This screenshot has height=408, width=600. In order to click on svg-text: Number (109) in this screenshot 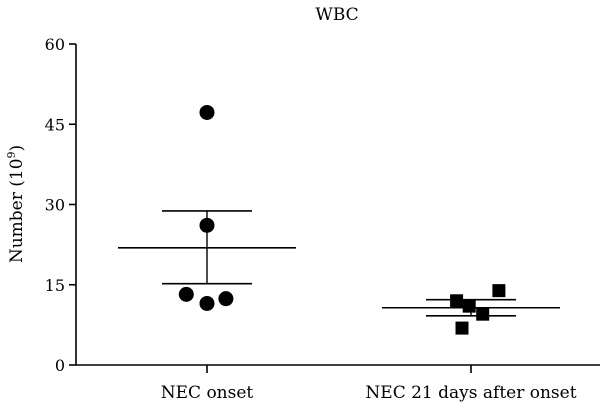, I will do `click(16, 204)`.